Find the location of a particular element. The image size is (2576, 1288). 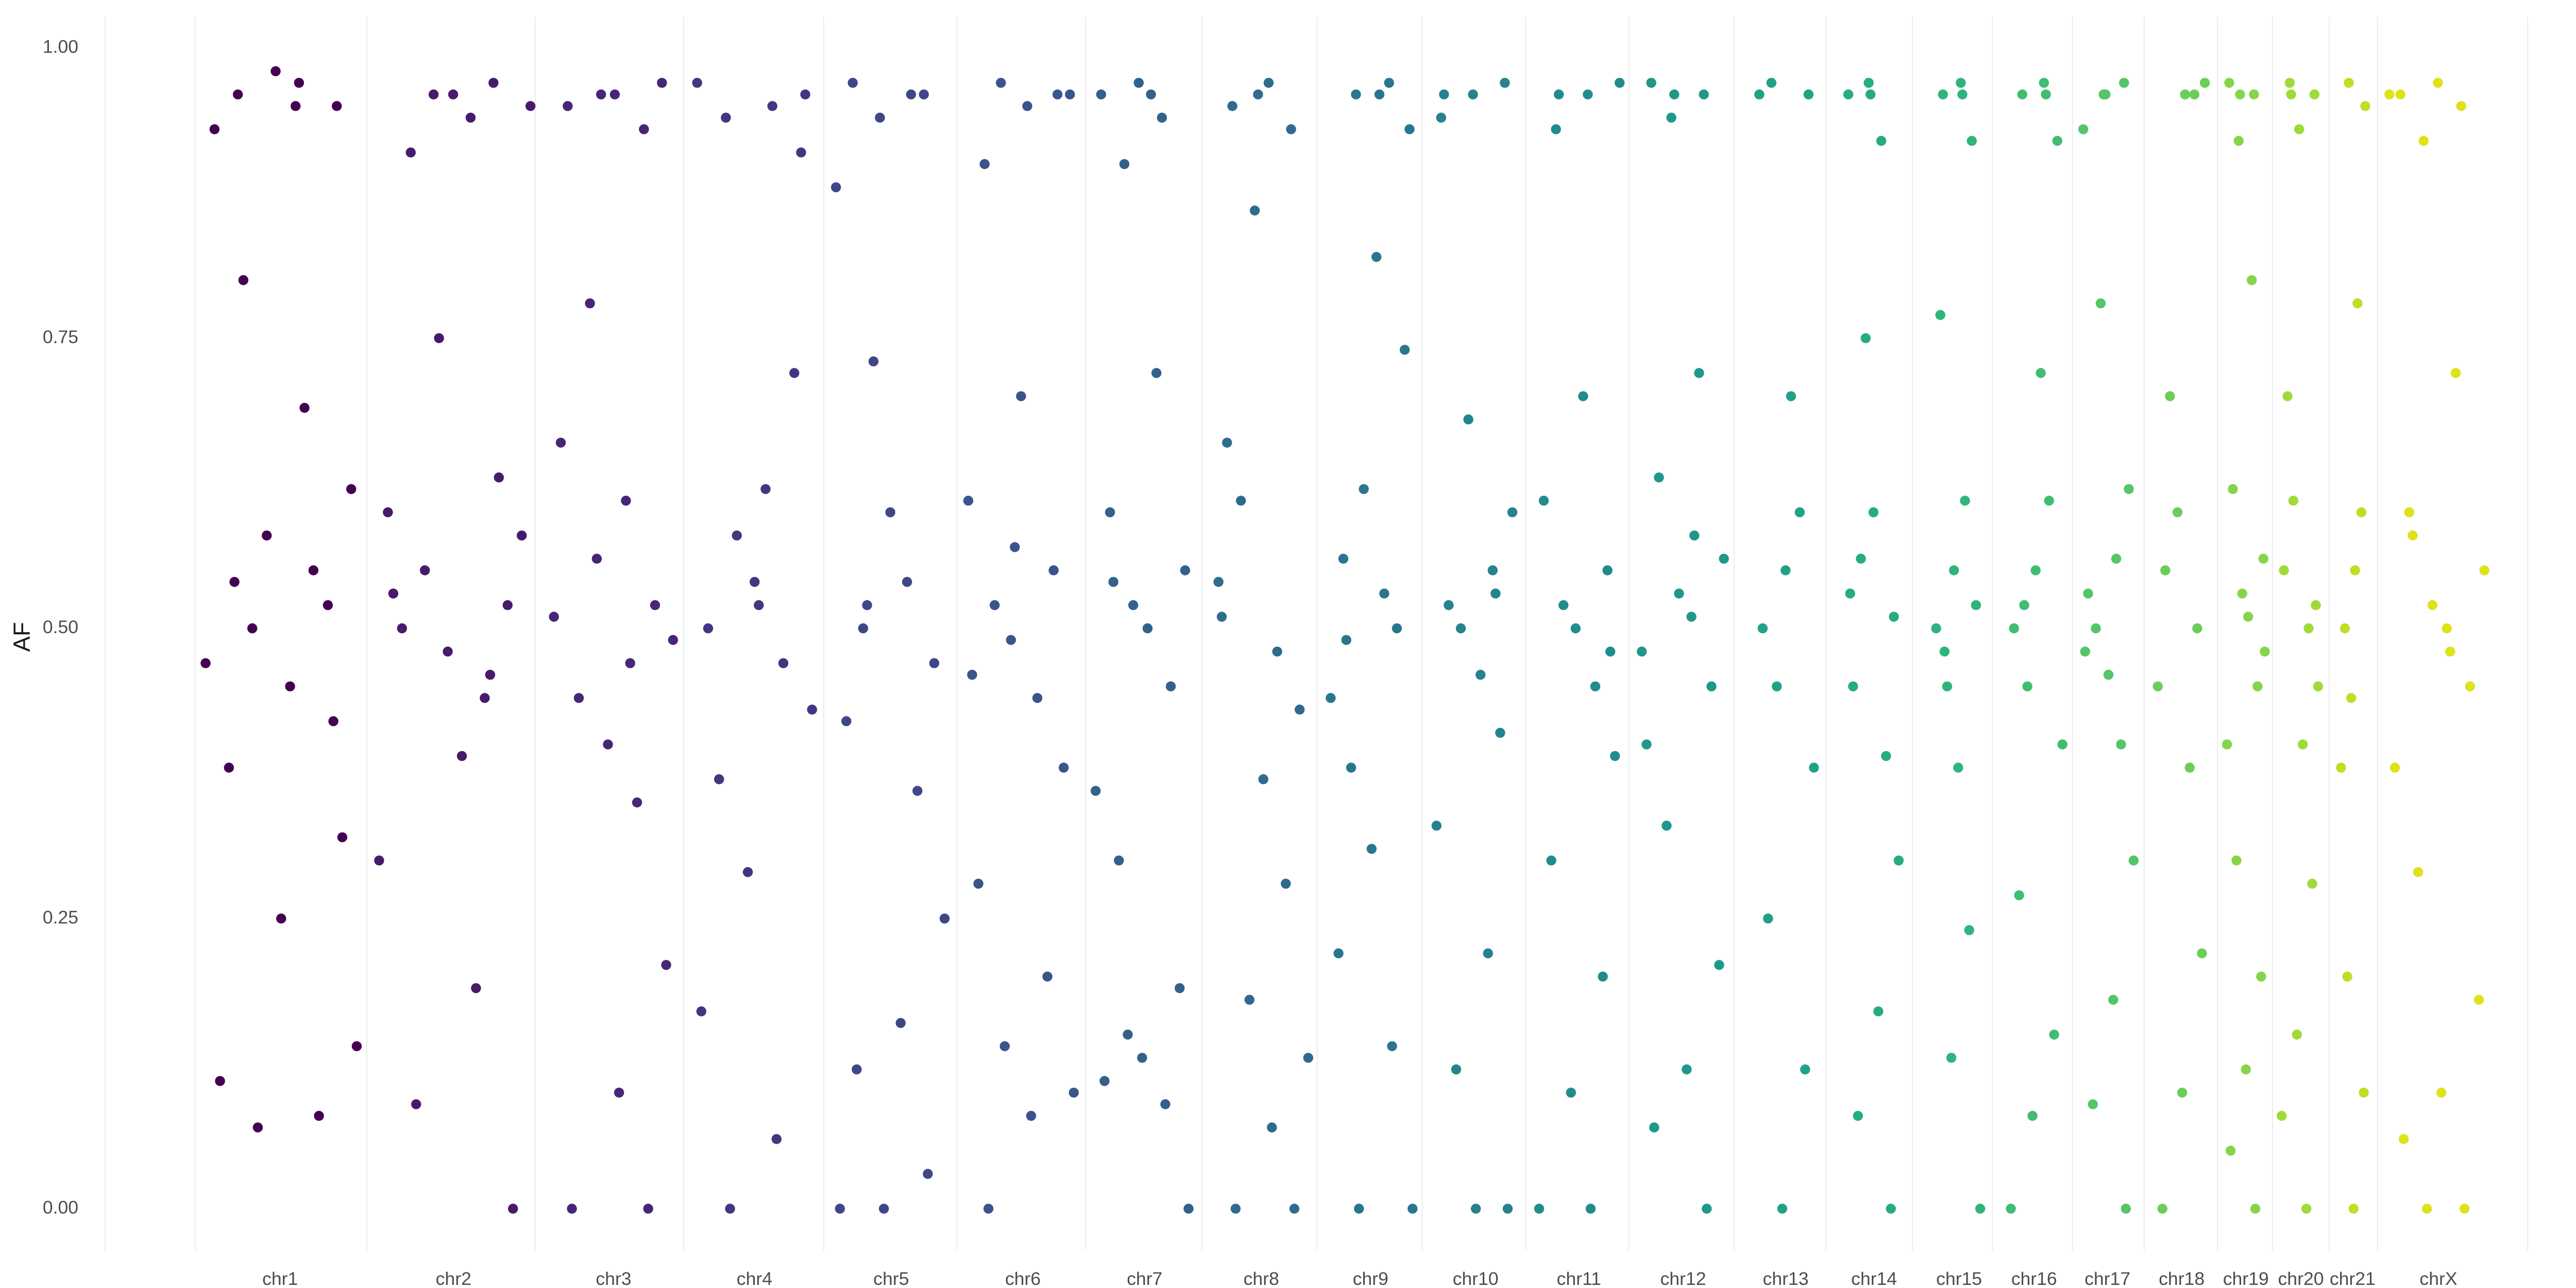

x-tick-label: chr20 is located at coordinates (2301, 1278).